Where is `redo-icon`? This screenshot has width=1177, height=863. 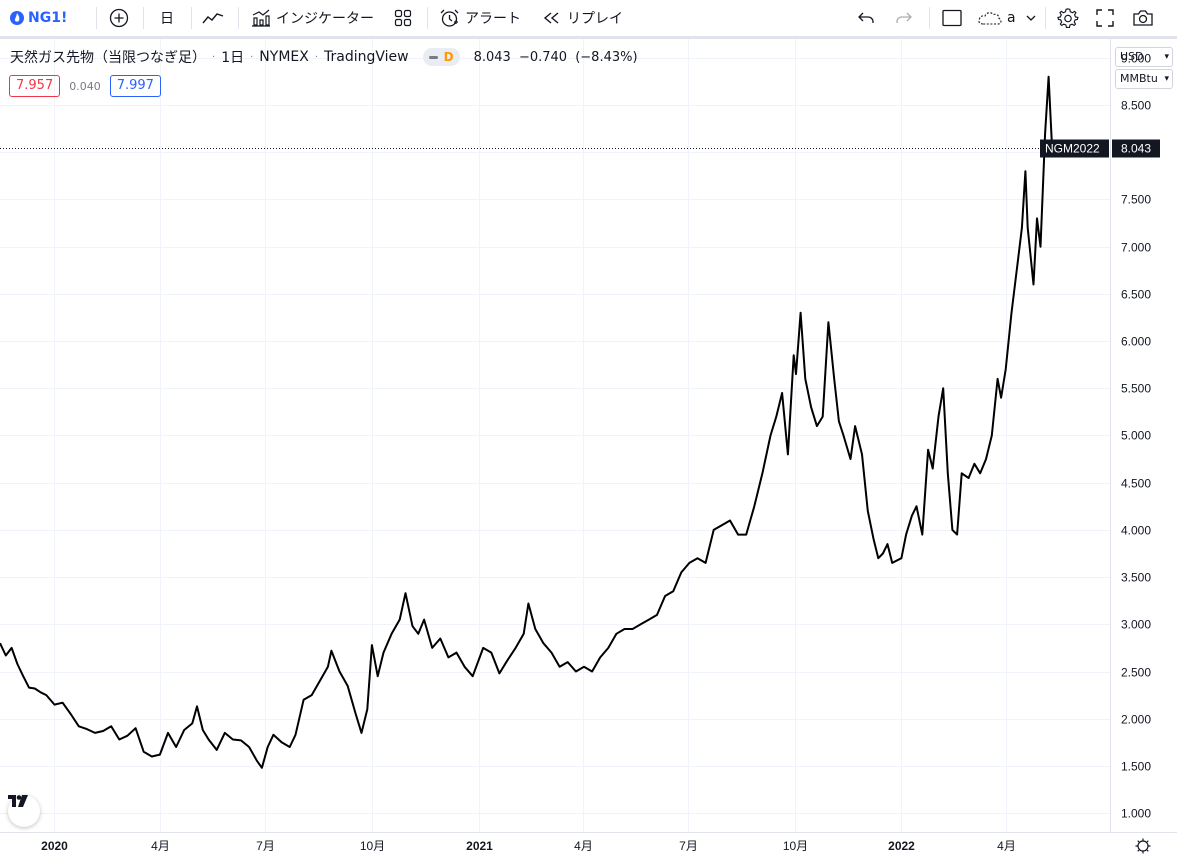
redo-icon is located at coordinates (904, 17).